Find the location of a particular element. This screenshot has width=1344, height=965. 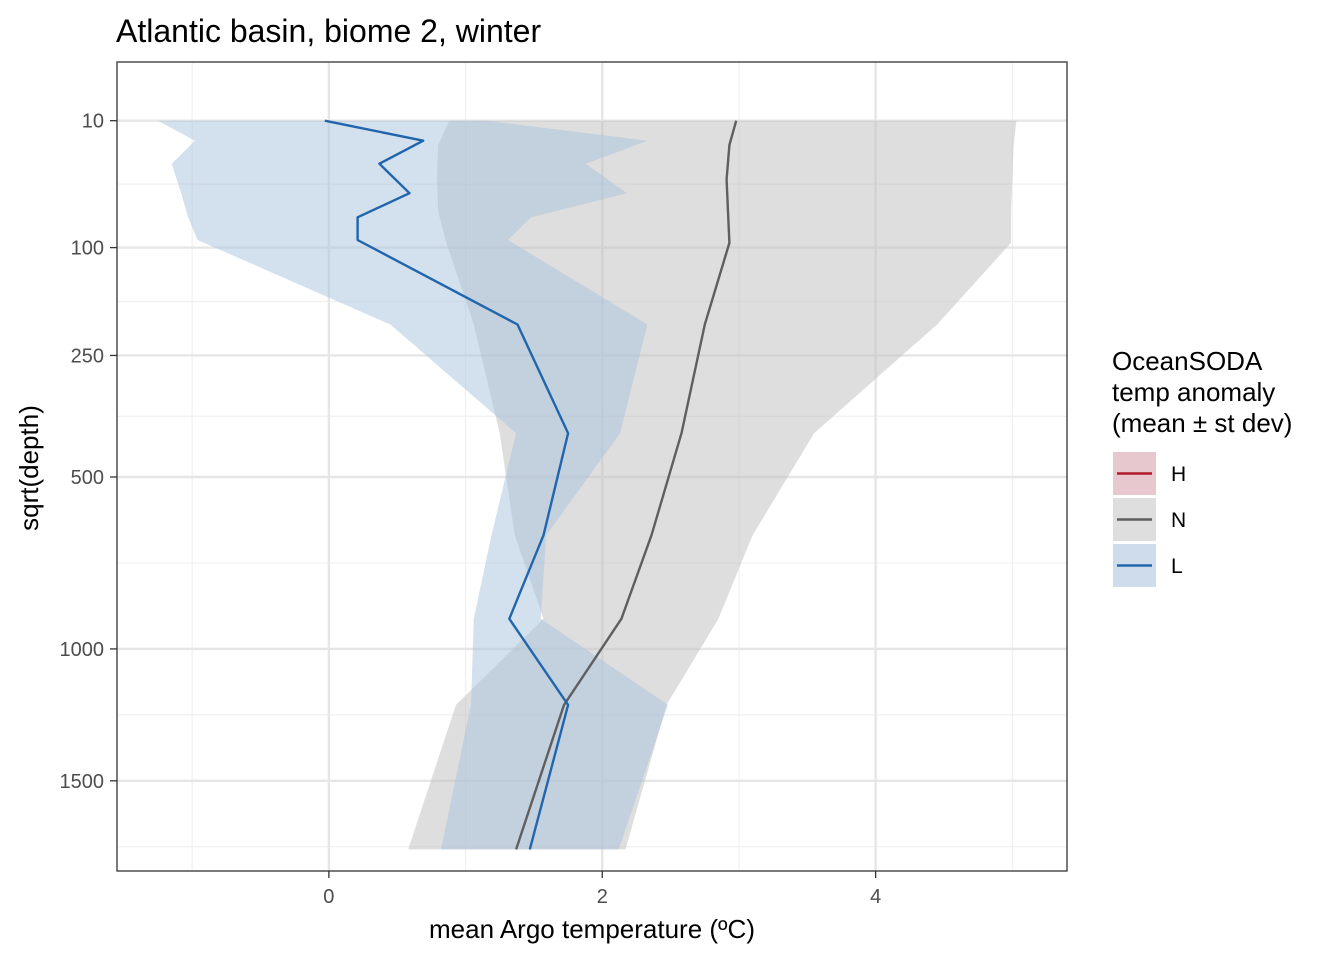

y-tick-label: 100 is located at coordinates (87, 249).